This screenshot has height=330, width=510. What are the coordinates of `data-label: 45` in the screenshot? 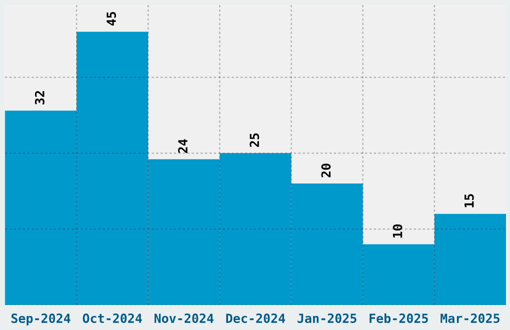 It's located at (111, 19).